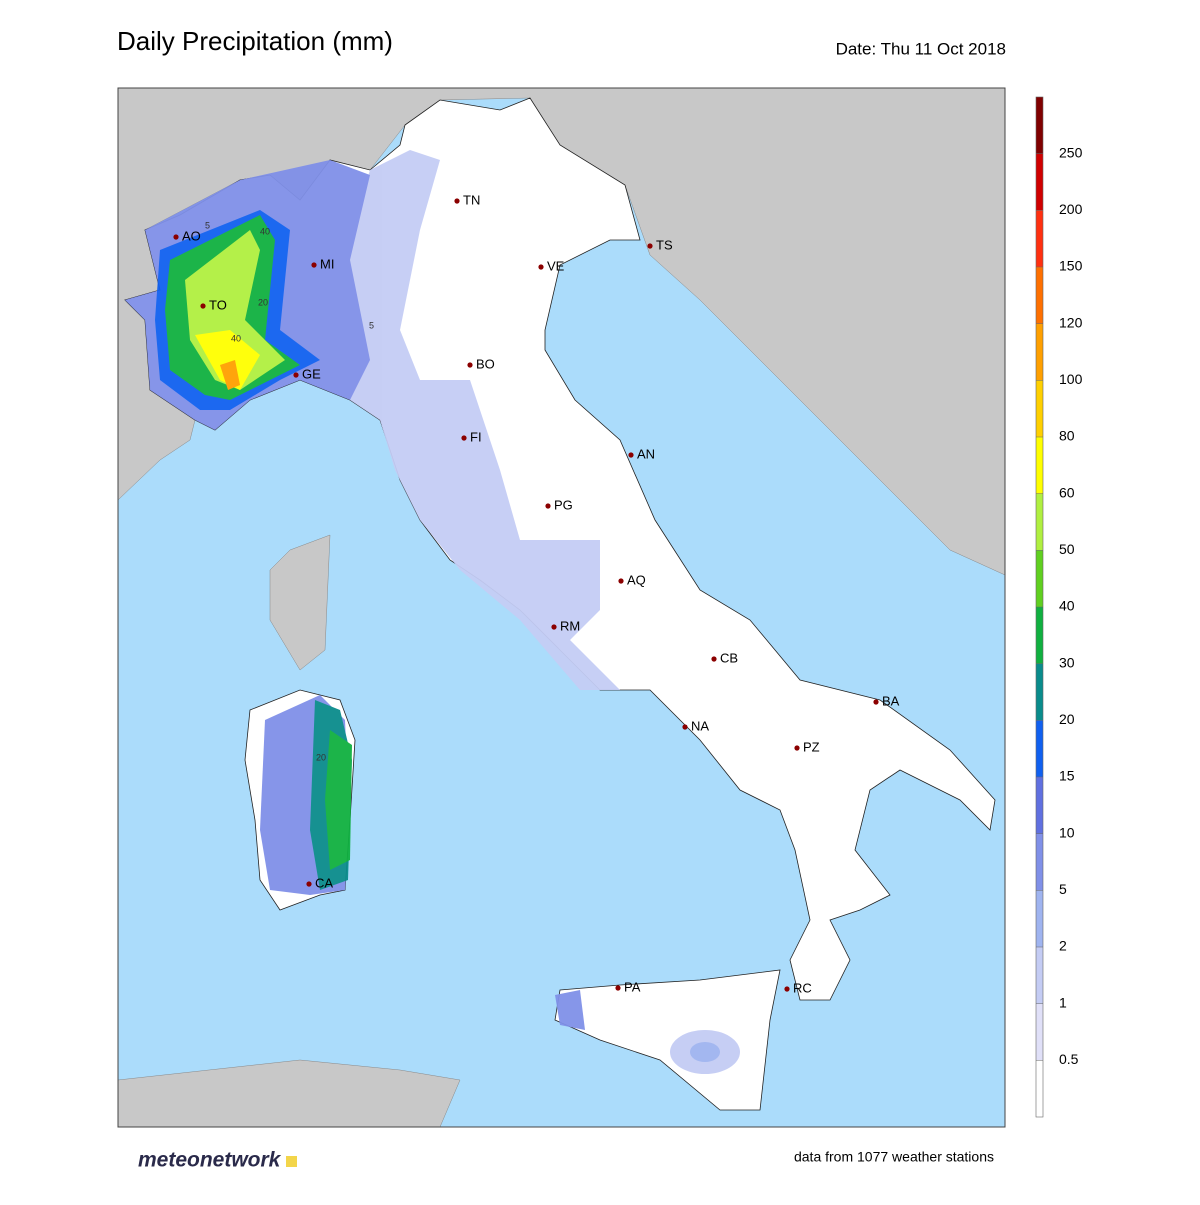  Describe the element at coordinates (729, 657) in the screenshot. I see `city-label: CB` at that location.